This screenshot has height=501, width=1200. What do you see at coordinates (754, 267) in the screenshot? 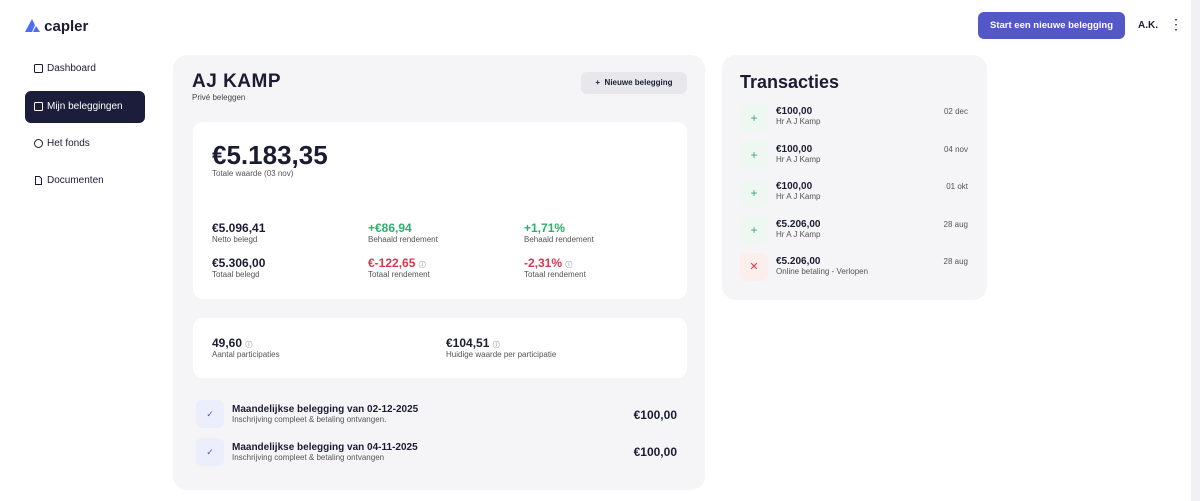
I see `transaction-icon: ✕` at bounding box center [754, 267].